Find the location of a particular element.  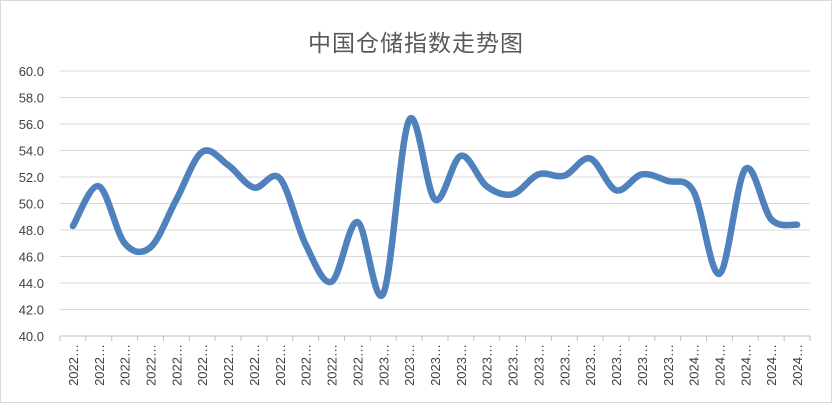

y-tick-label: 56.0 is located at coordinates (31, 124).